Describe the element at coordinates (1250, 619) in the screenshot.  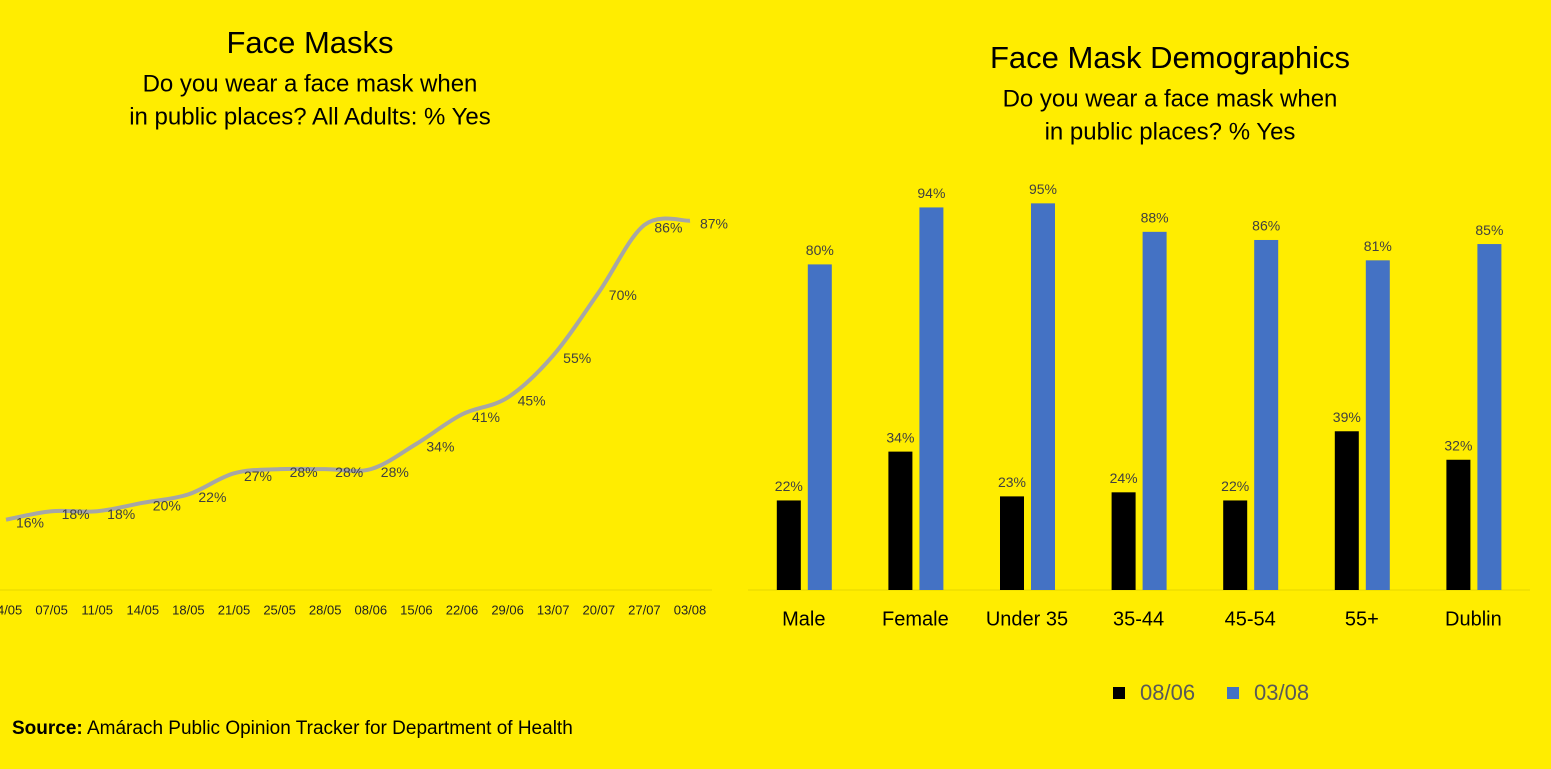
I see `x-tick-label: 45-54` at that location.